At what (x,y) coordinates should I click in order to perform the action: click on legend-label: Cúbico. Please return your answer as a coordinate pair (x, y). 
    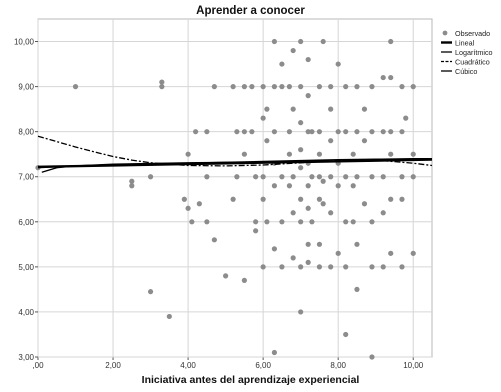
    Looking at the image, I should click on (466, 71).